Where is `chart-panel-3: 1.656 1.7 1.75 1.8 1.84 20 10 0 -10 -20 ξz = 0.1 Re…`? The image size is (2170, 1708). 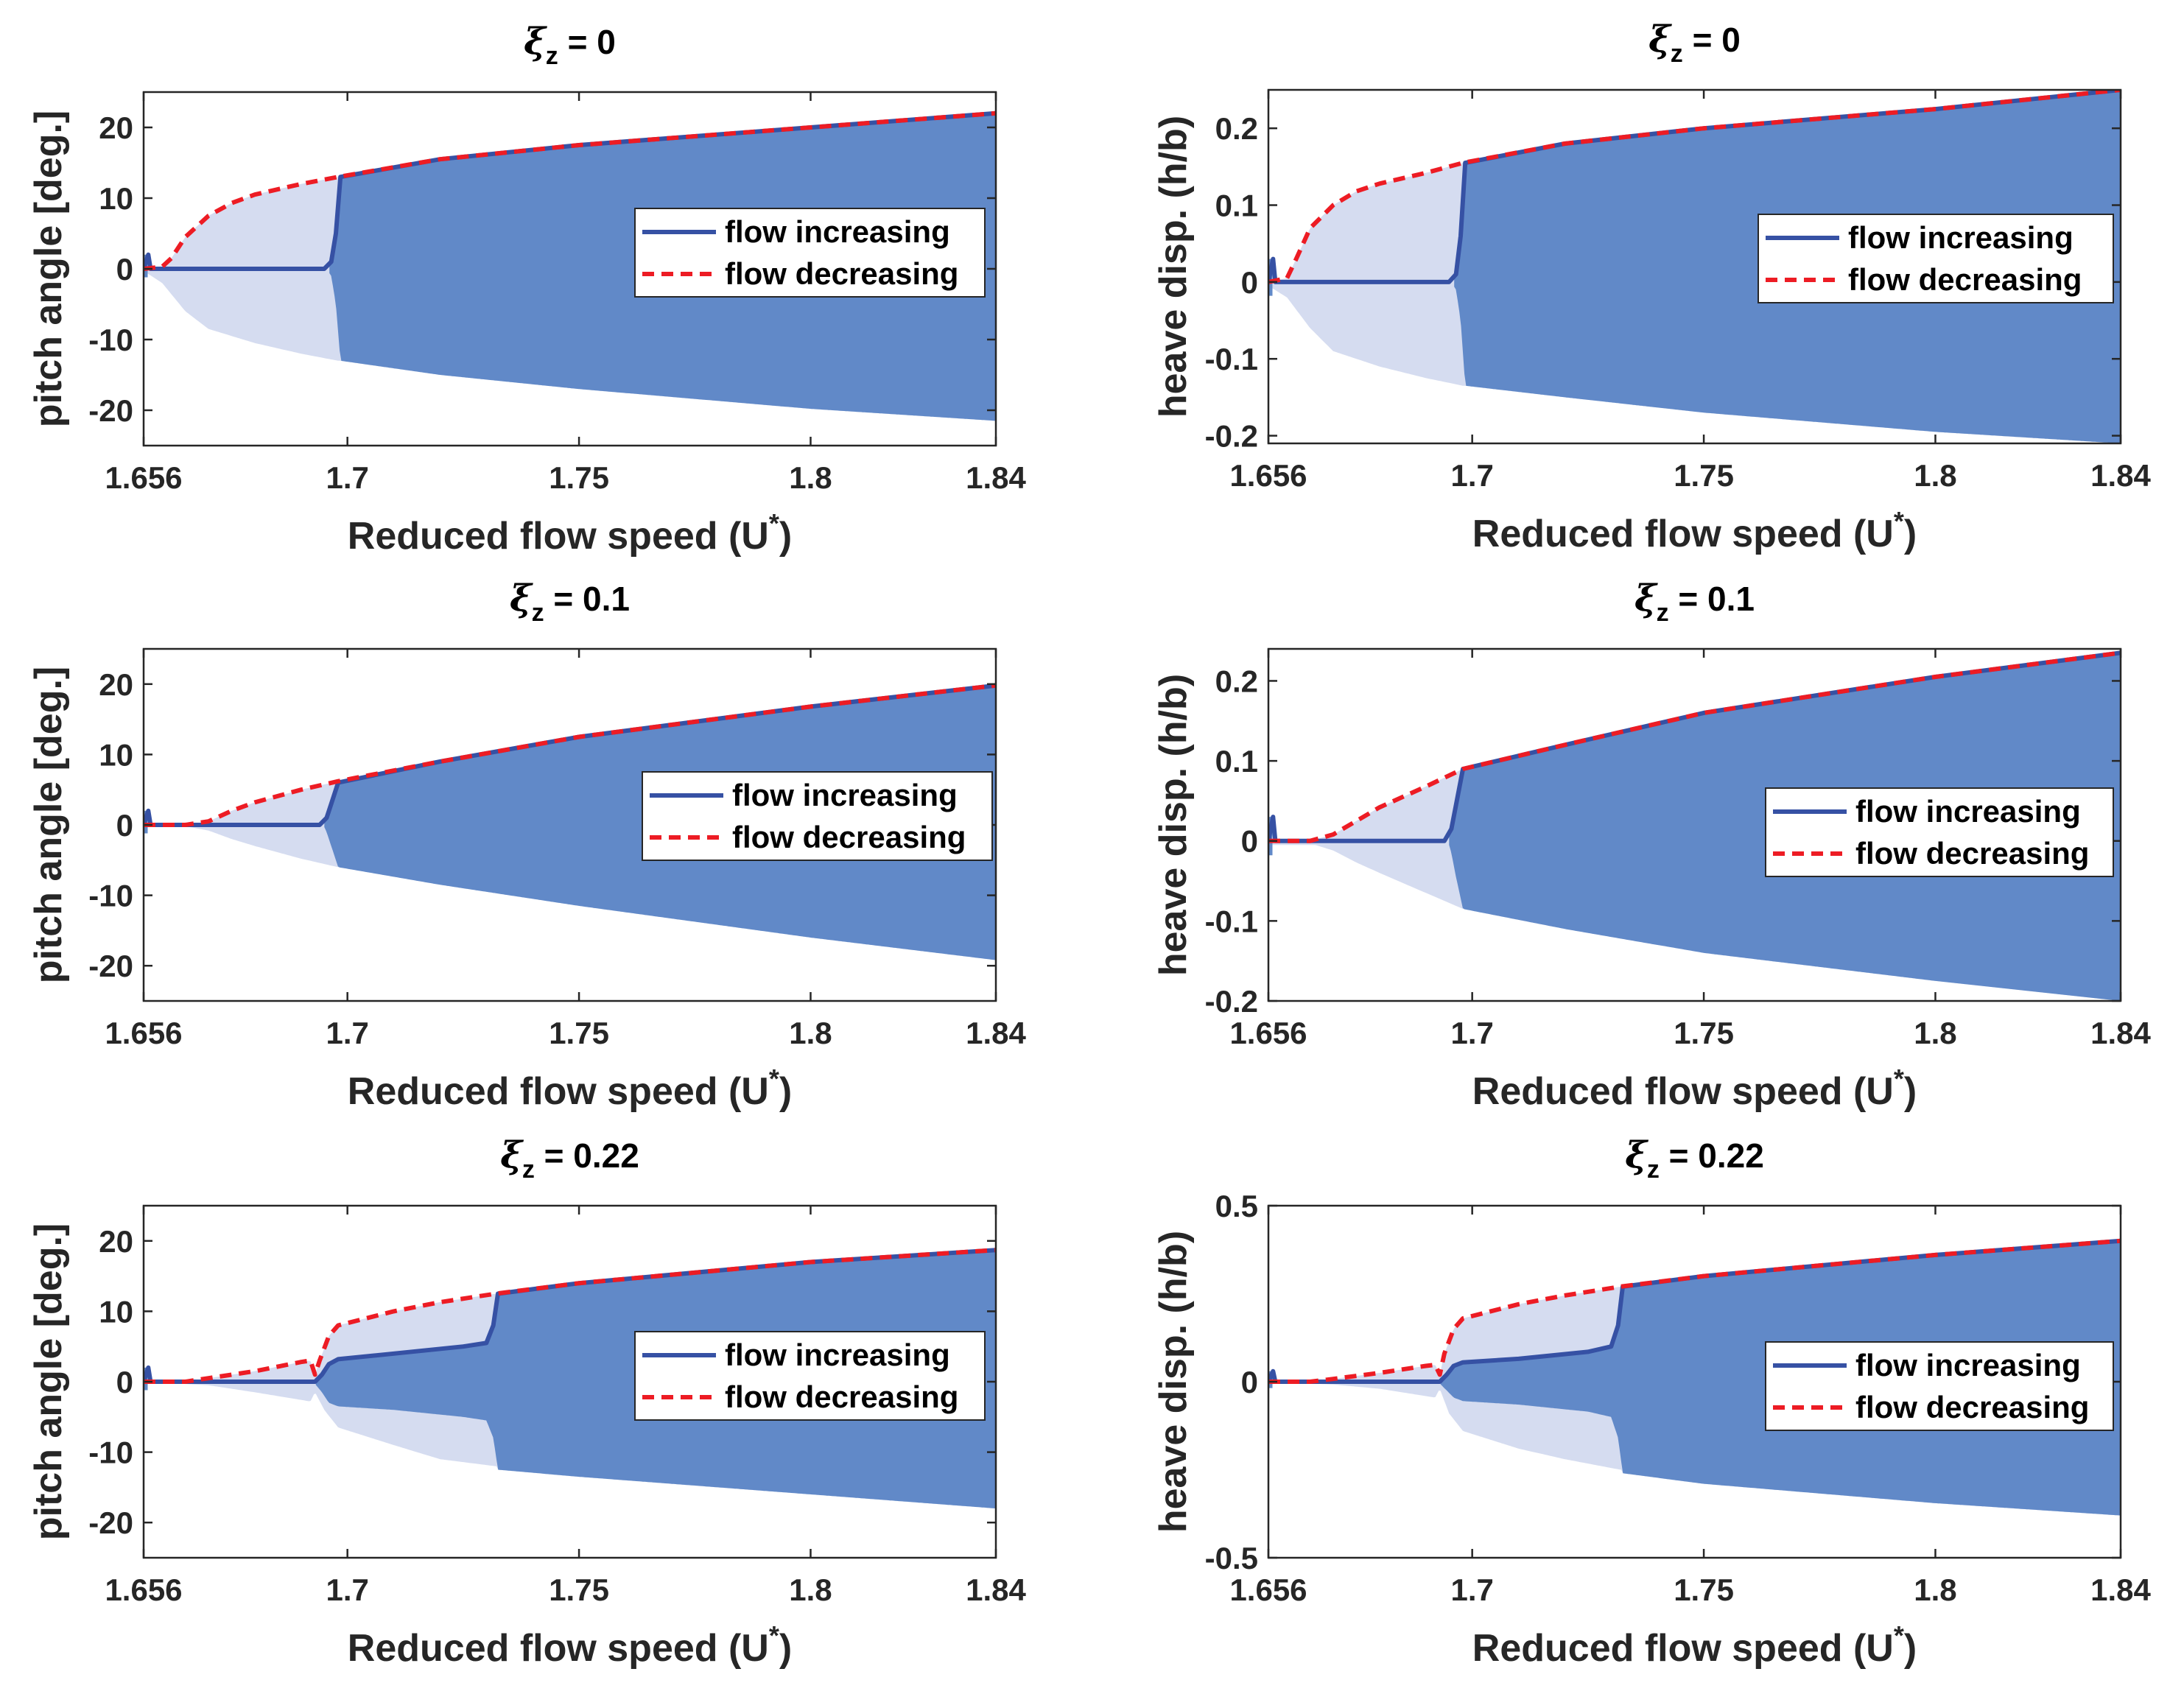
chart-panel-3: 1.656 1.7 1.75 1.8 1.84 20 10 0 -10 -20 ξz = 0.1 Re… is located at coordinates (527, 844).